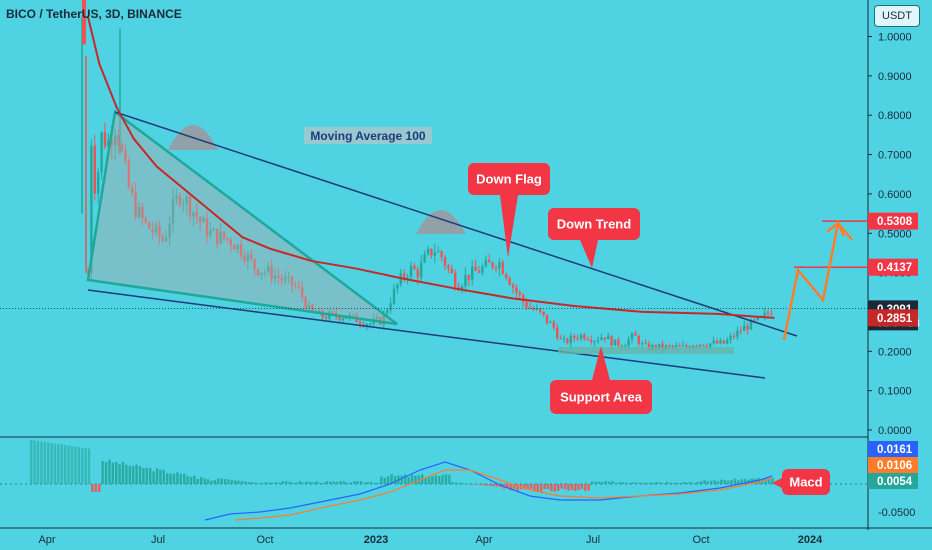  I want to click on support-area-callout: Support Area, so click(601, 380).